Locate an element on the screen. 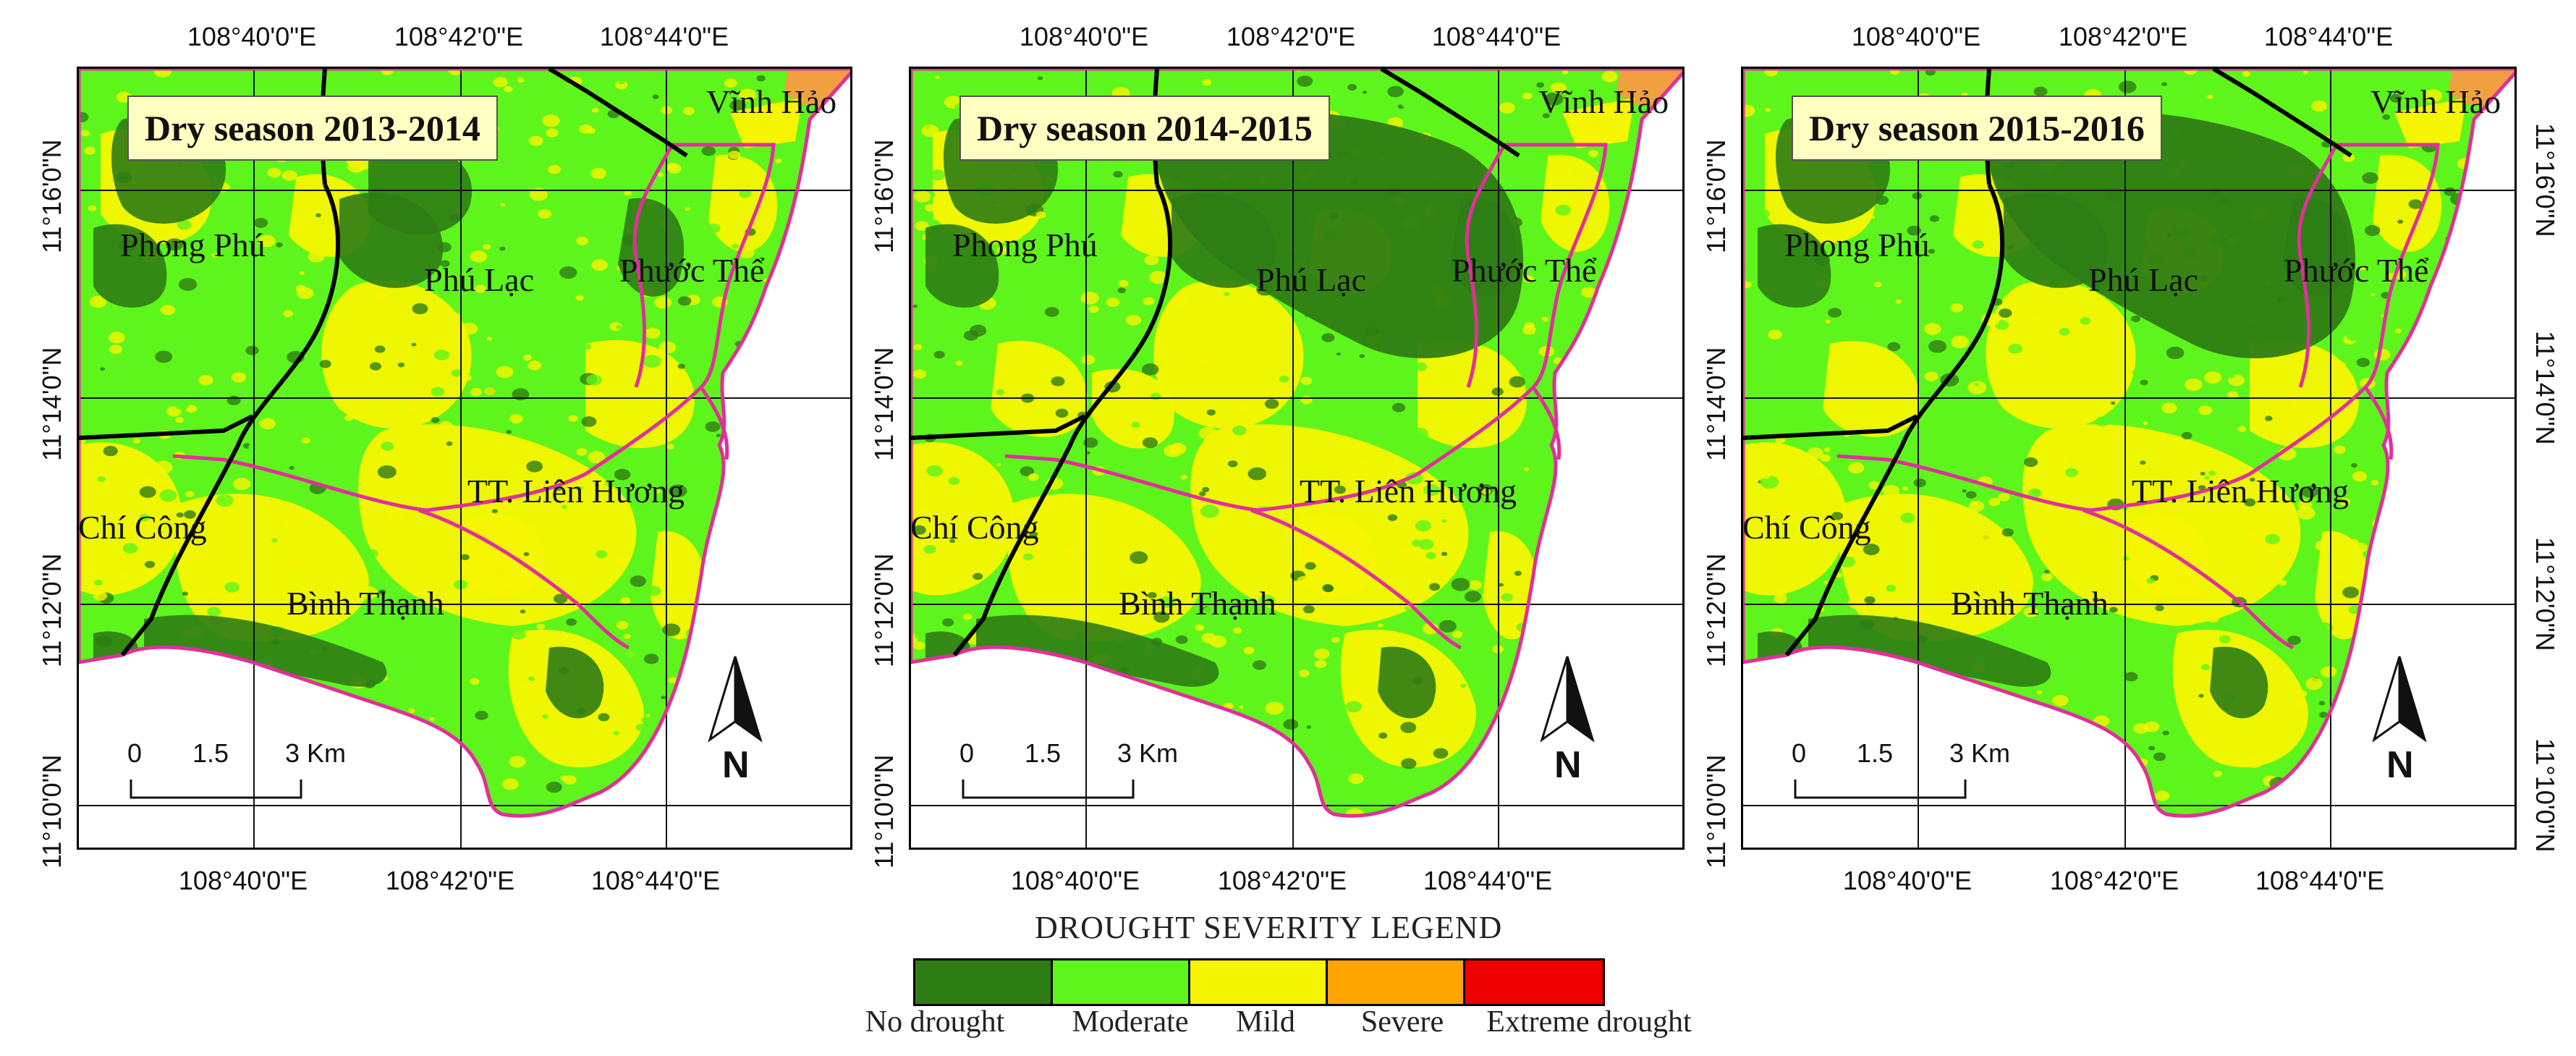  legend-swatch-moderate is located at coordinates (1121, 982).